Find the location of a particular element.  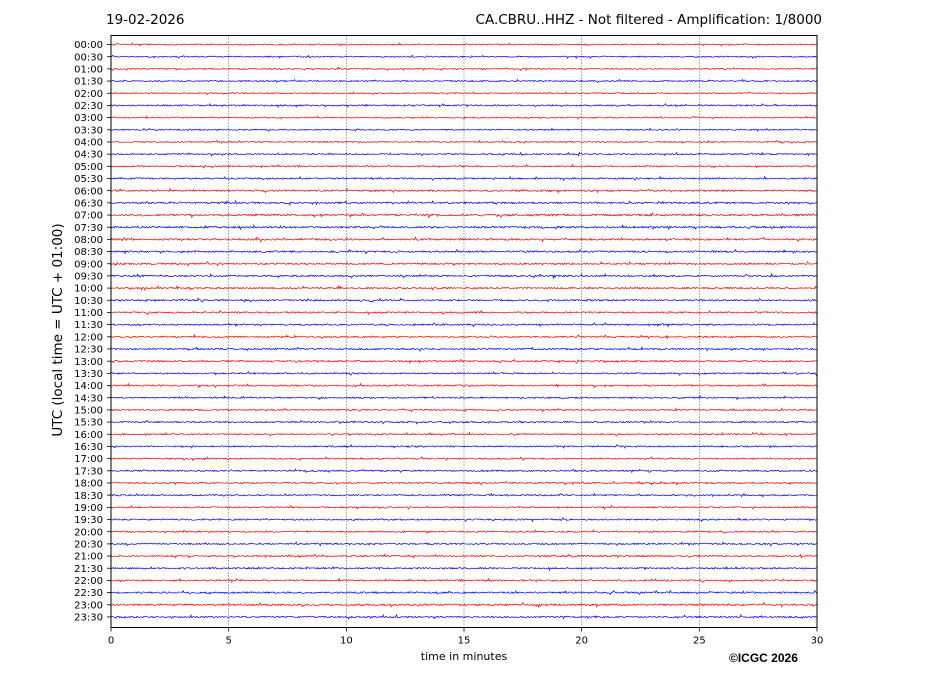

y-tick-label: 07:00 is located at coordinates (88, 216).